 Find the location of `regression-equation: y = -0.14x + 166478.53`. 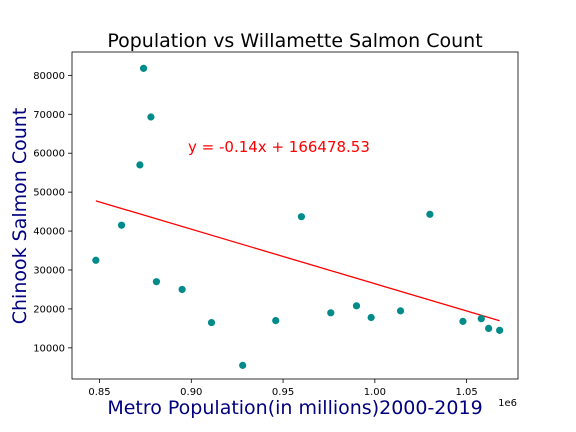

regression-equation: y = -0.14x + 166478.53 is located at coordinates (279, 147).